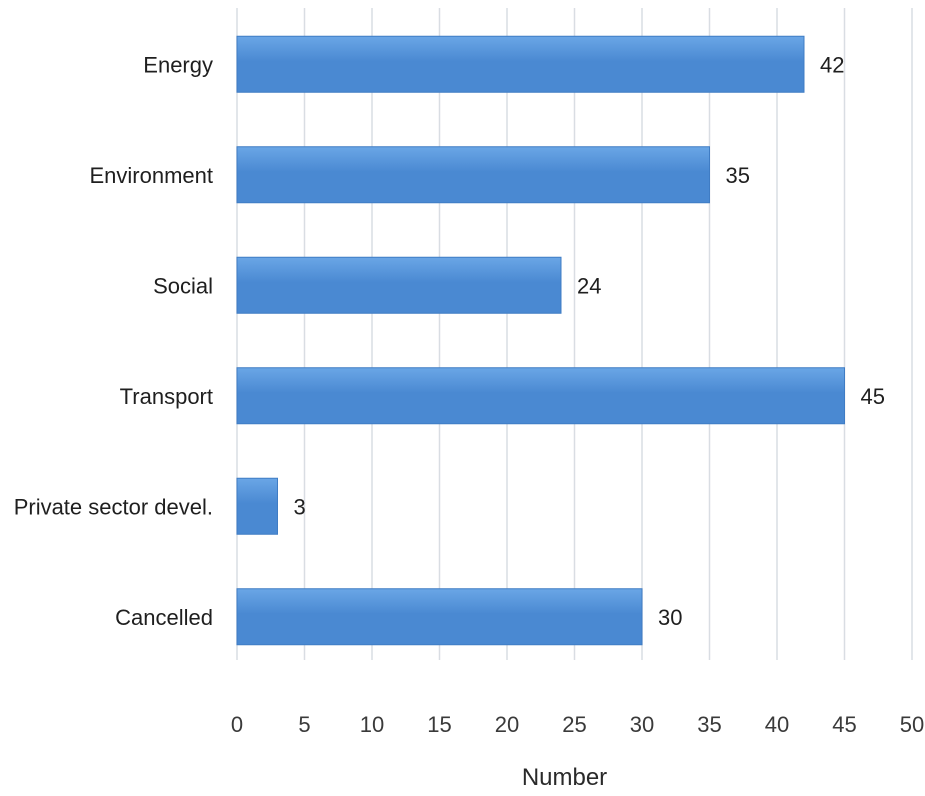 This screenshot has height=796, width=925. I want to click on category-label: Environment, so click(151, 175).